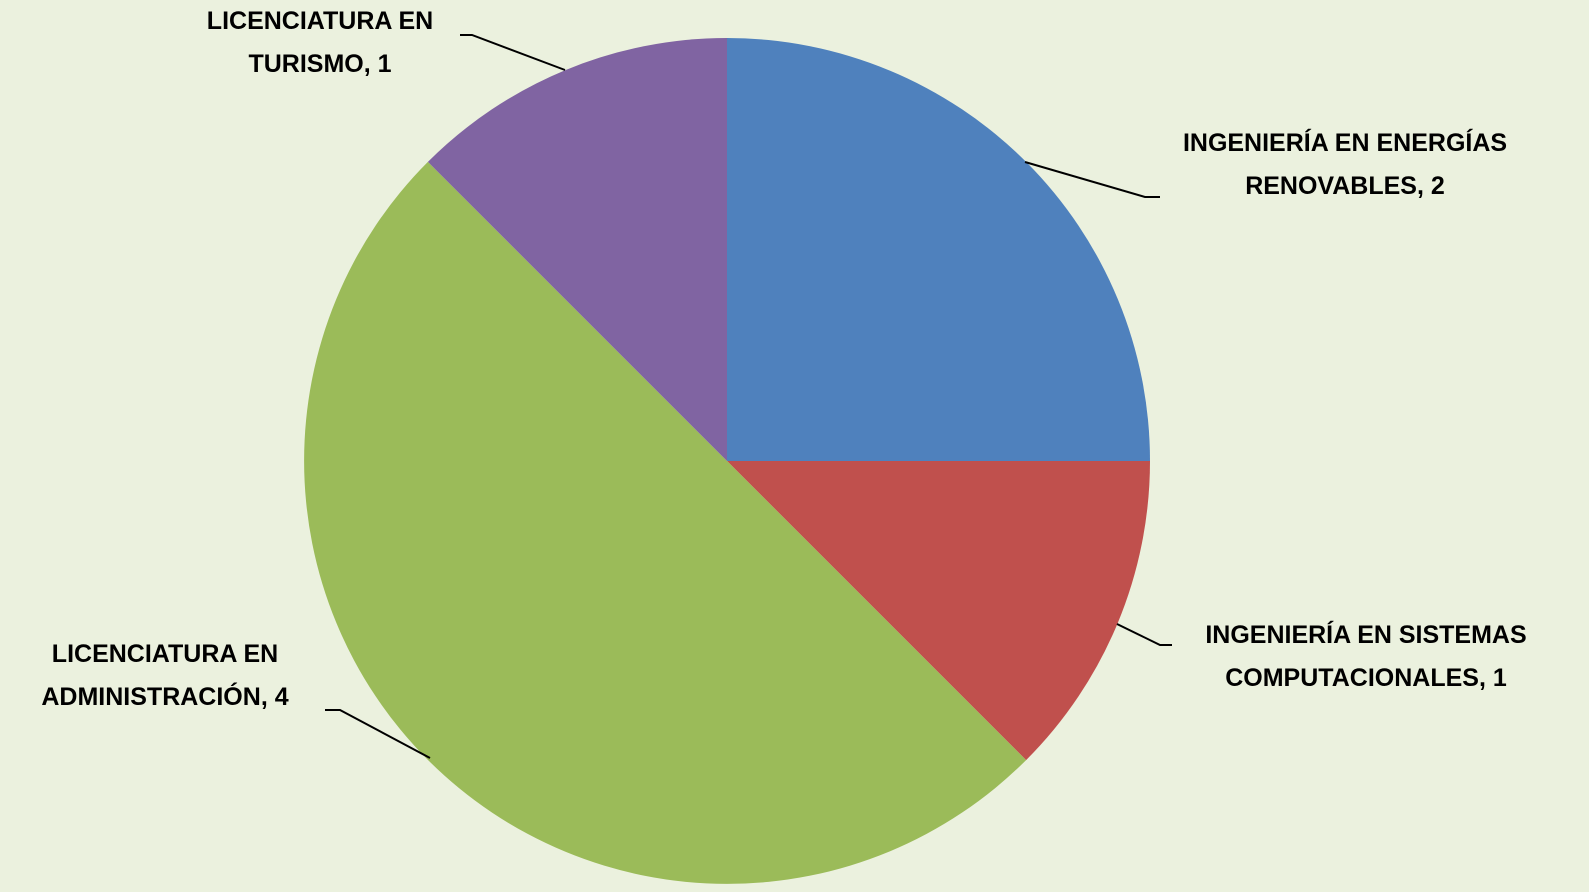 This screenshot has height=892, width=1589. I want to click on value-label: 4, so click(275, 697).